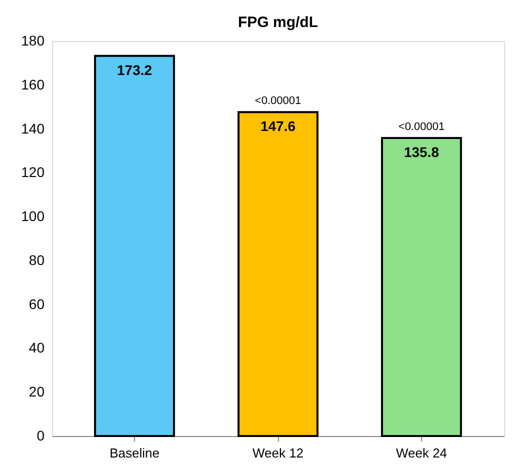 This screenshot has height=475, width=524. What do you see at coordinates (36, 304) in the screenshot?
I see `y-tick-label: 60` at bounding box center [36, 304].